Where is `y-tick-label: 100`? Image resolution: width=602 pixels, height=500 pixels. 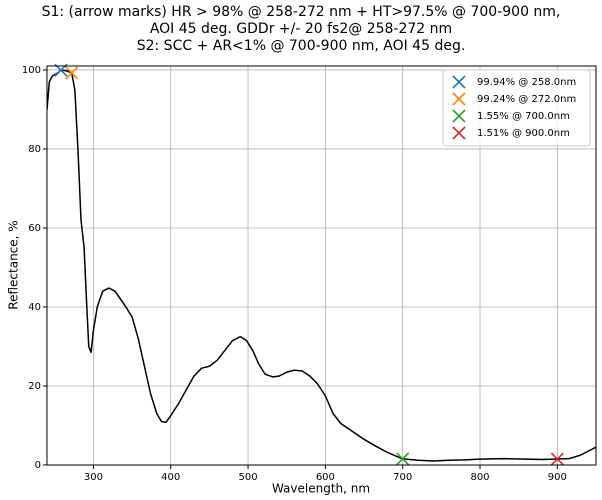
y-tick-label: 100 is located at coordinates (31, 70).